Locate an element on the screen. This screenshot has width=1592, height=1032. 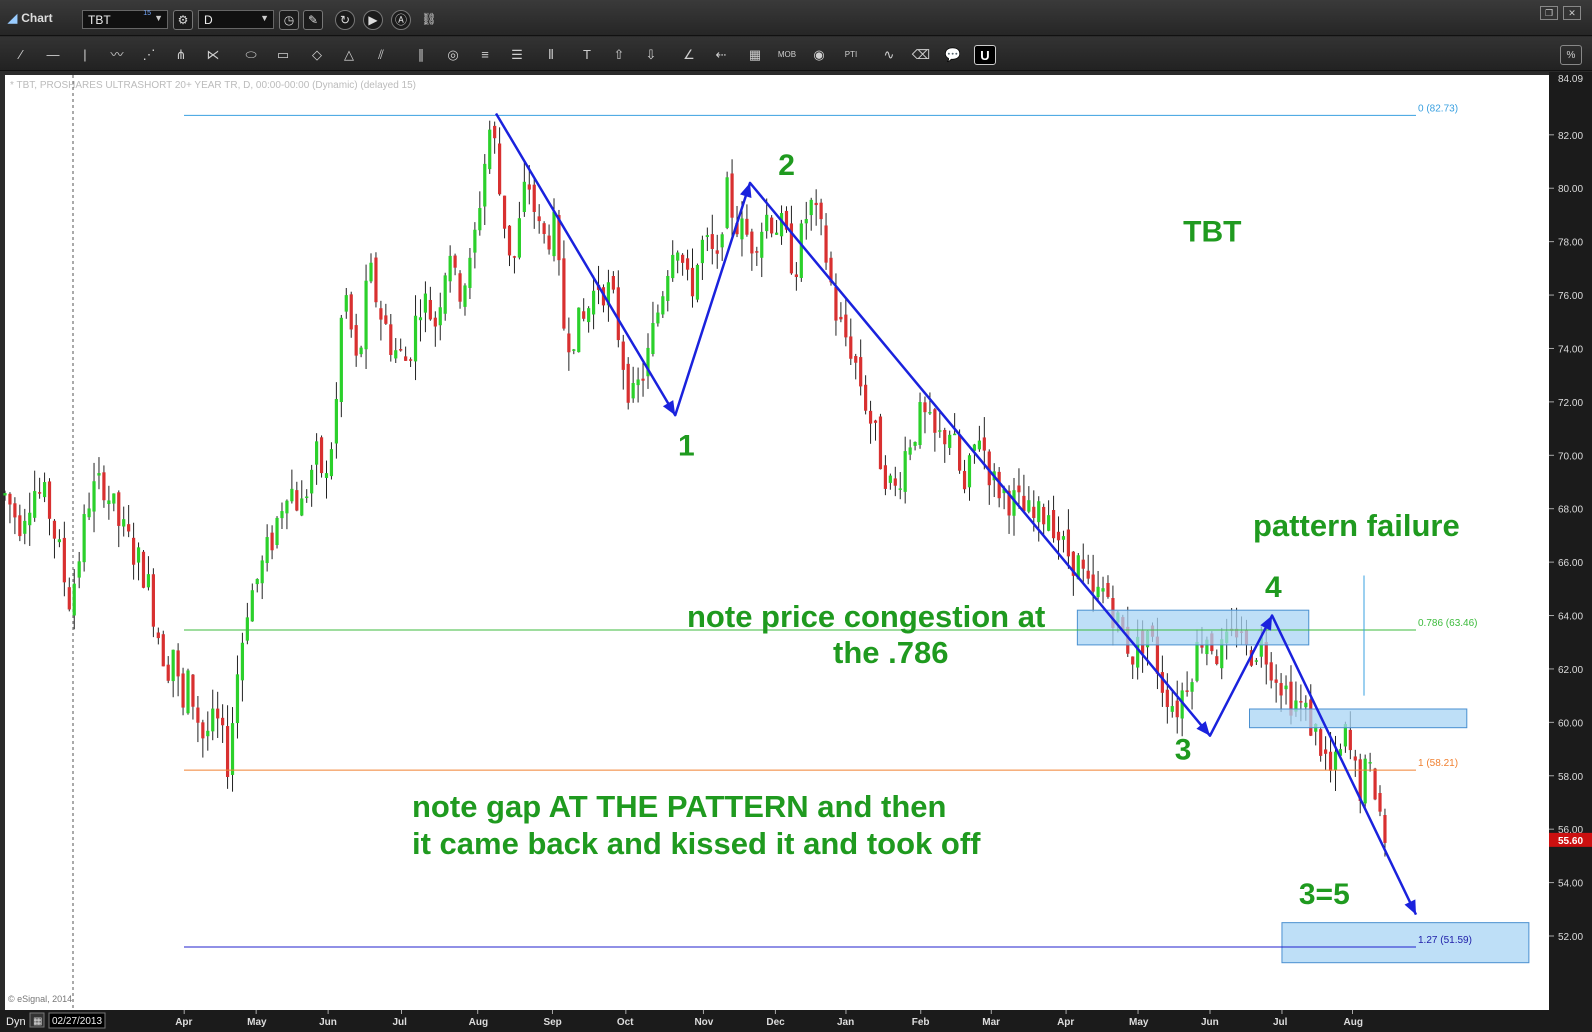
play-button: ▶ is located at coordinates (373, 20).